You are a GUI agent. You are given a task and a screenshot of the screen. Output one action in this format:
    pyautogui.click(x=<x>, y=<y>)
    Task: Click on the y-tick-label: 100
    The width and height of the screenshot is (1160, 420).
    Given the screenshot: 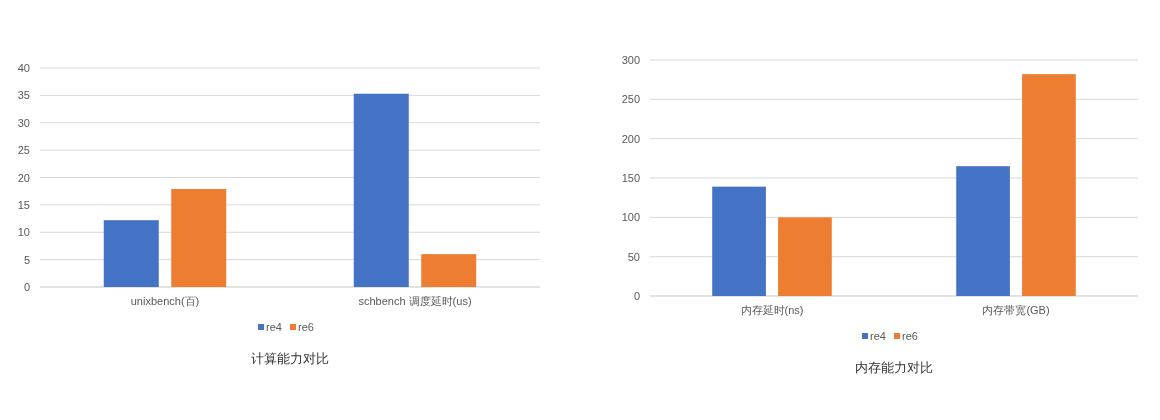 What is the action you would take?
    pyautogui.click(x=630, y=217)
    